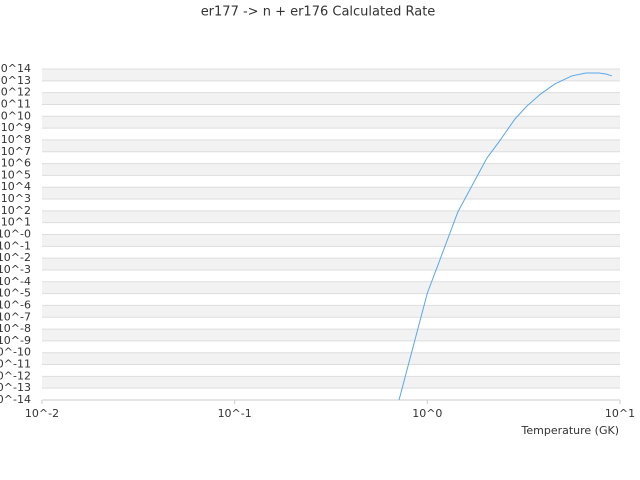  I want to click on y-tick-label: 10^10, so click(15, 115).